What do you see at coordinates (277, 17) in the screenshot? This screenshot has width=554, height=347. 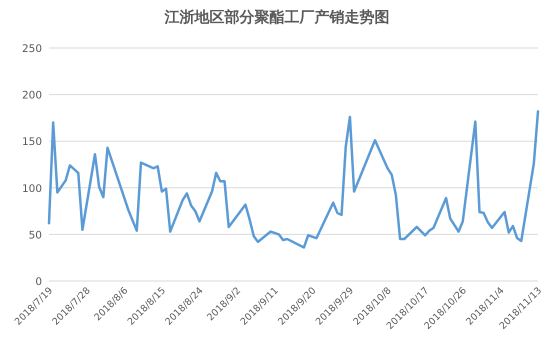 I see `chart-title: 江浙地区部分聚酯工厂产销走势图` at bounding box center [277, 17].